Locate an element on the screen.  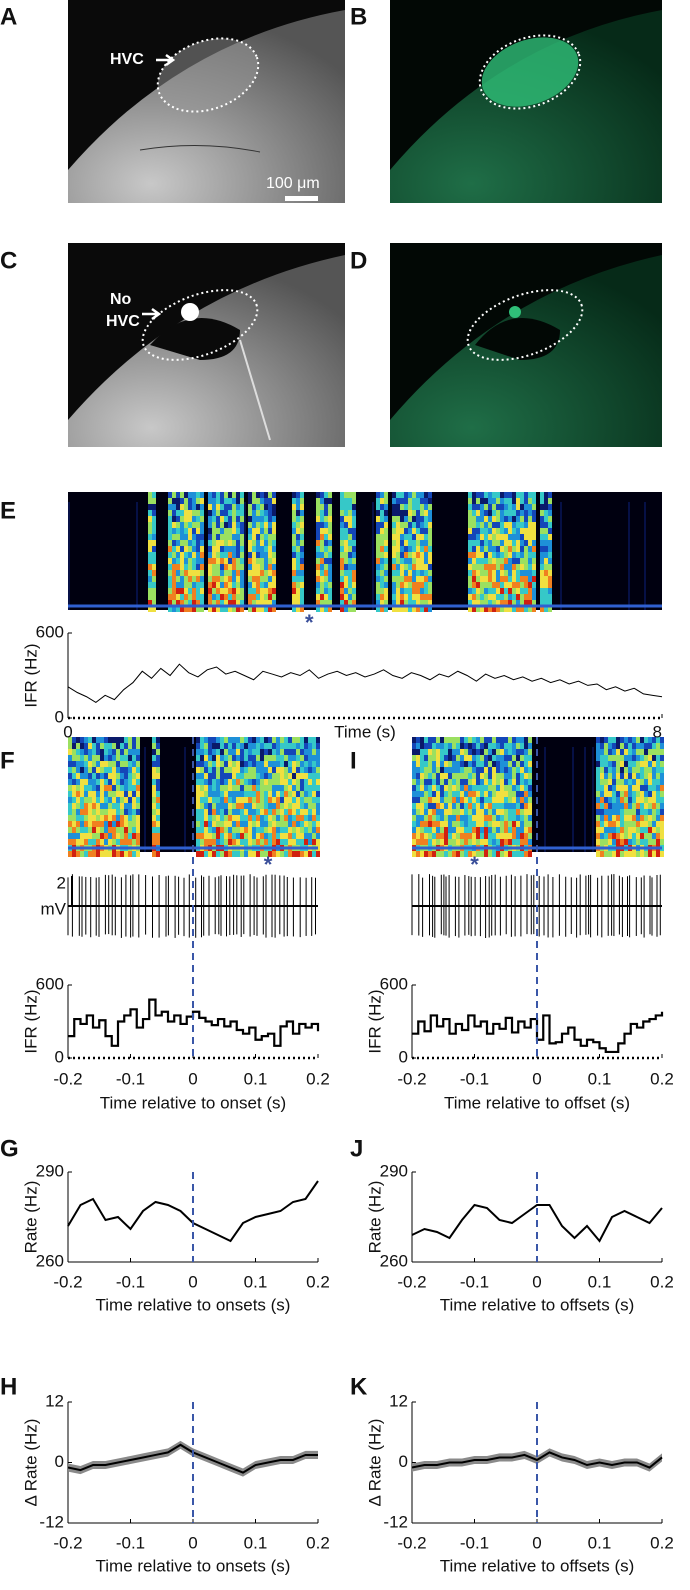
marker: * is located at coordinates (309, 622).